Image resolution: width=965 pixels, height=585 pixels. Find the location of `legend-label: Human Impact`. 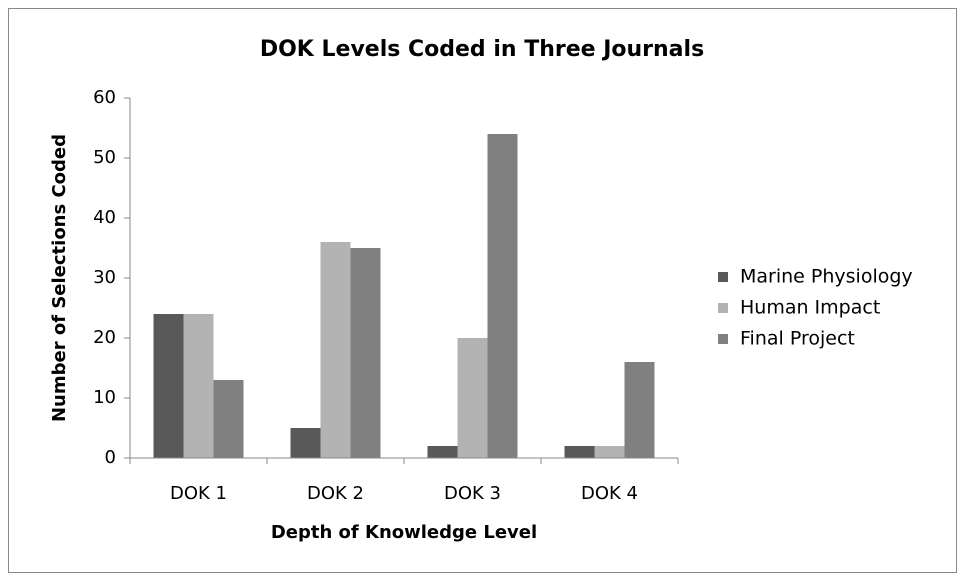

legend-label: Human Impact is located at coordinates (810, 308).